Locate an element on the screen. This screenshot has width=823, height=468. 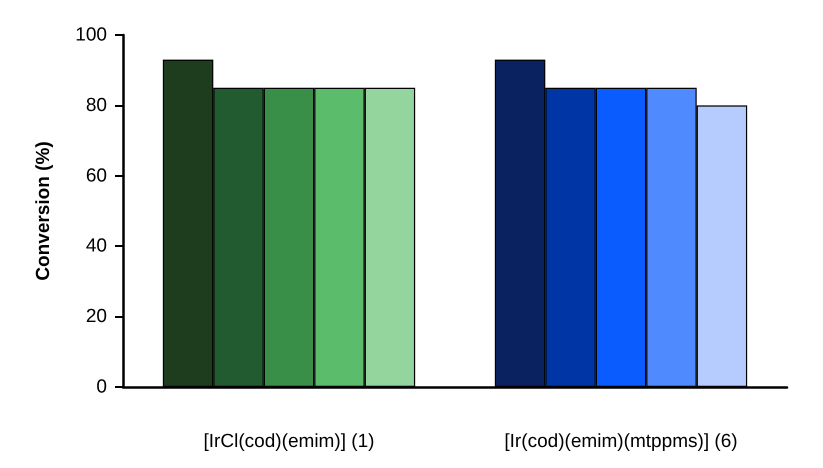
x-tick-label: [Ir(cod)(emim)(mtppms)] (6) is located at coordinates (621, 441).